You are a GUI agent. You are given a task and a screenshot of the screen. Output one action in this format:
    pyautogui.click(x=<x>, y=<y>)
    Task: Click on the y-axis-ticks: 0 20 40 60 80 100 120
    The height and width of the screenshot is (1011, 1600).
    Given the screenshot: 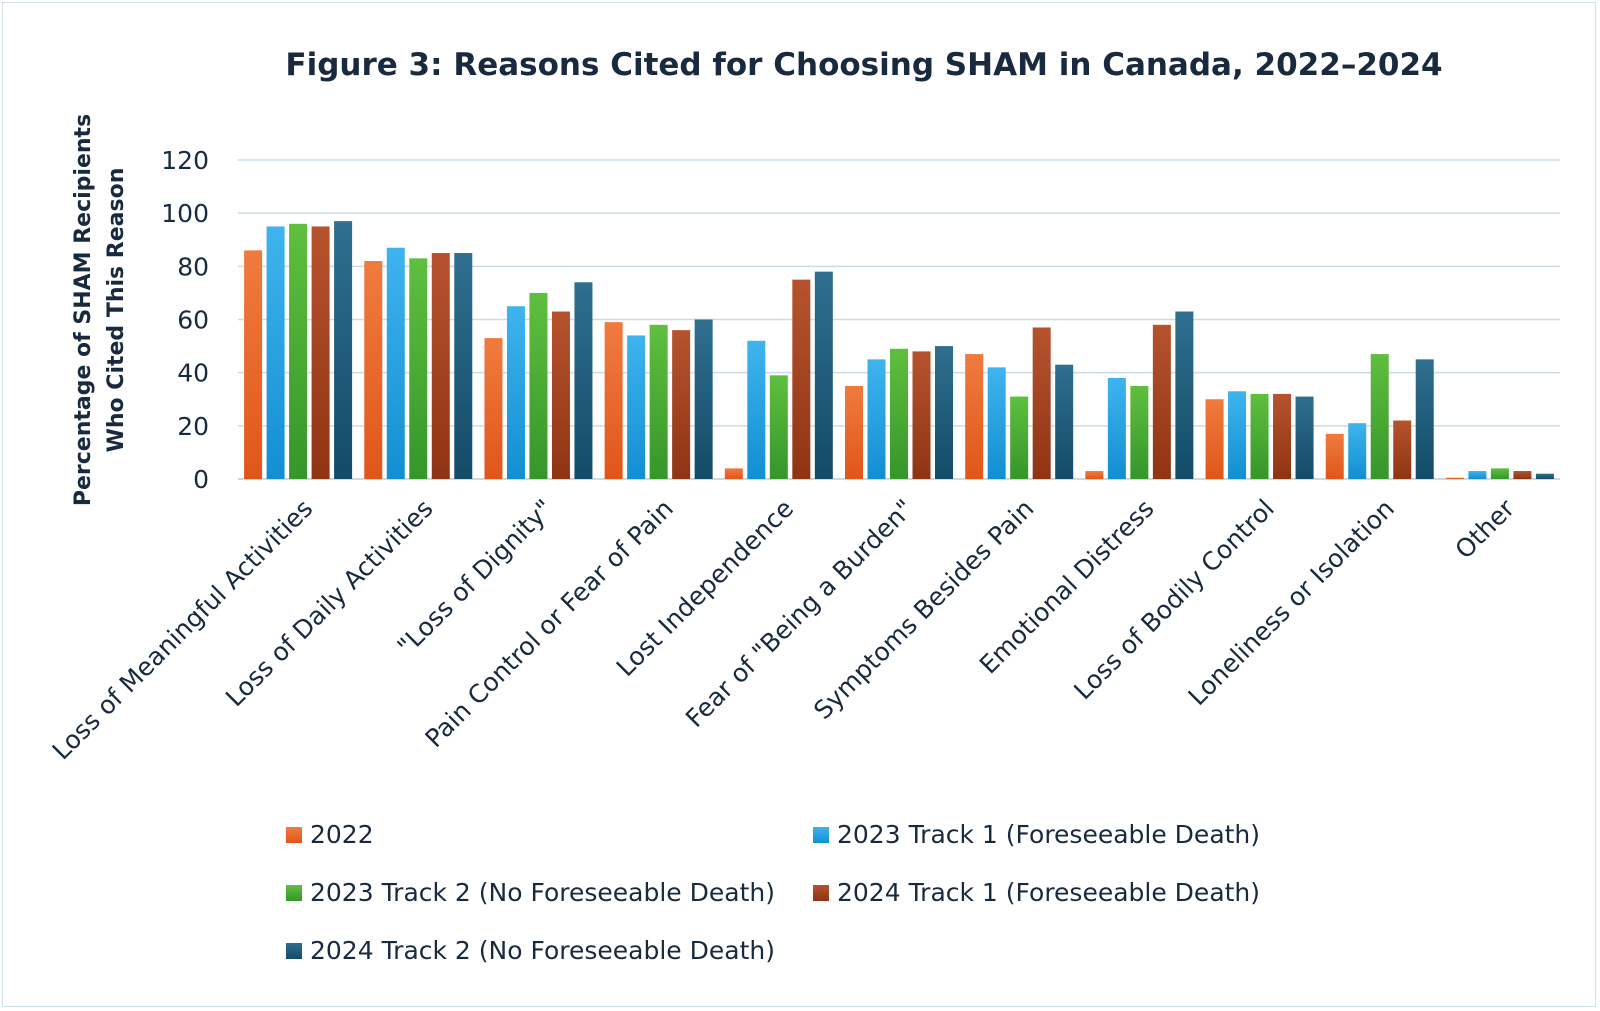 What is the action you would take?
    pyautogui.click(x=185, y=320)
    